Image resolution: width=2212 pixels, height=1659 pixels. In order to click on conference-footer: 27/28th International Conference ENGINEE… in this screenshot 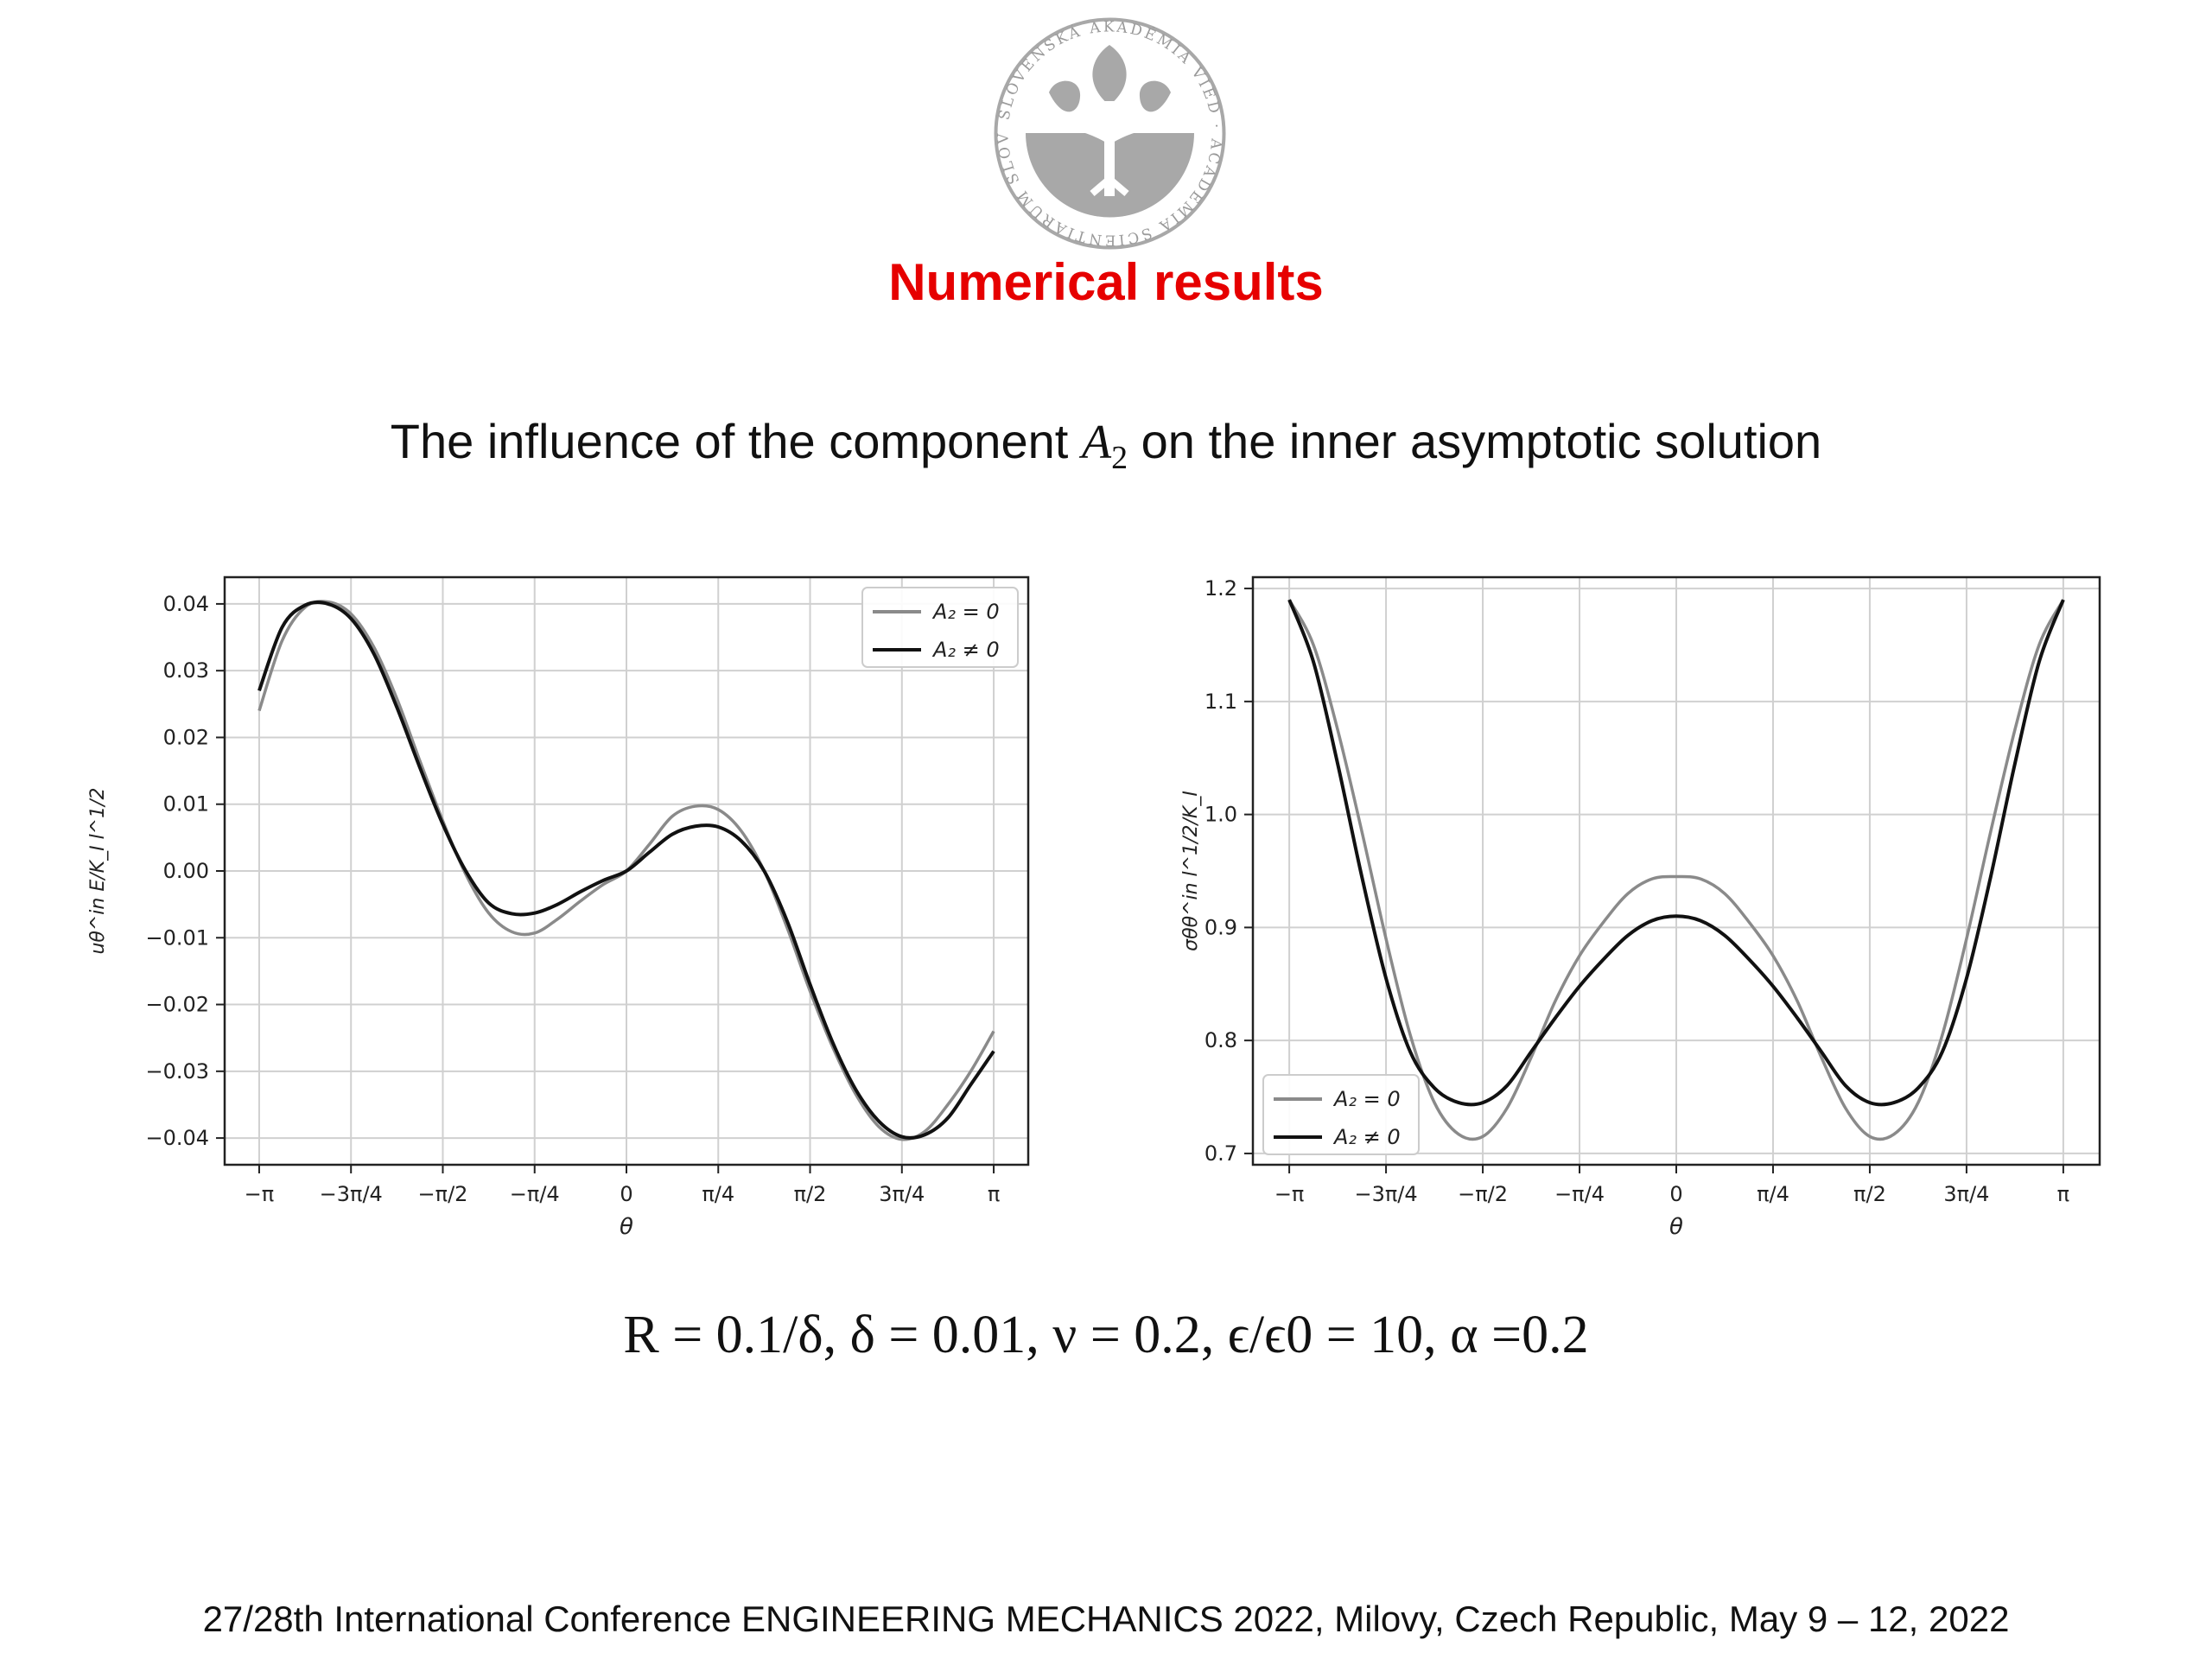, I will do `click(1106, 1619)`.